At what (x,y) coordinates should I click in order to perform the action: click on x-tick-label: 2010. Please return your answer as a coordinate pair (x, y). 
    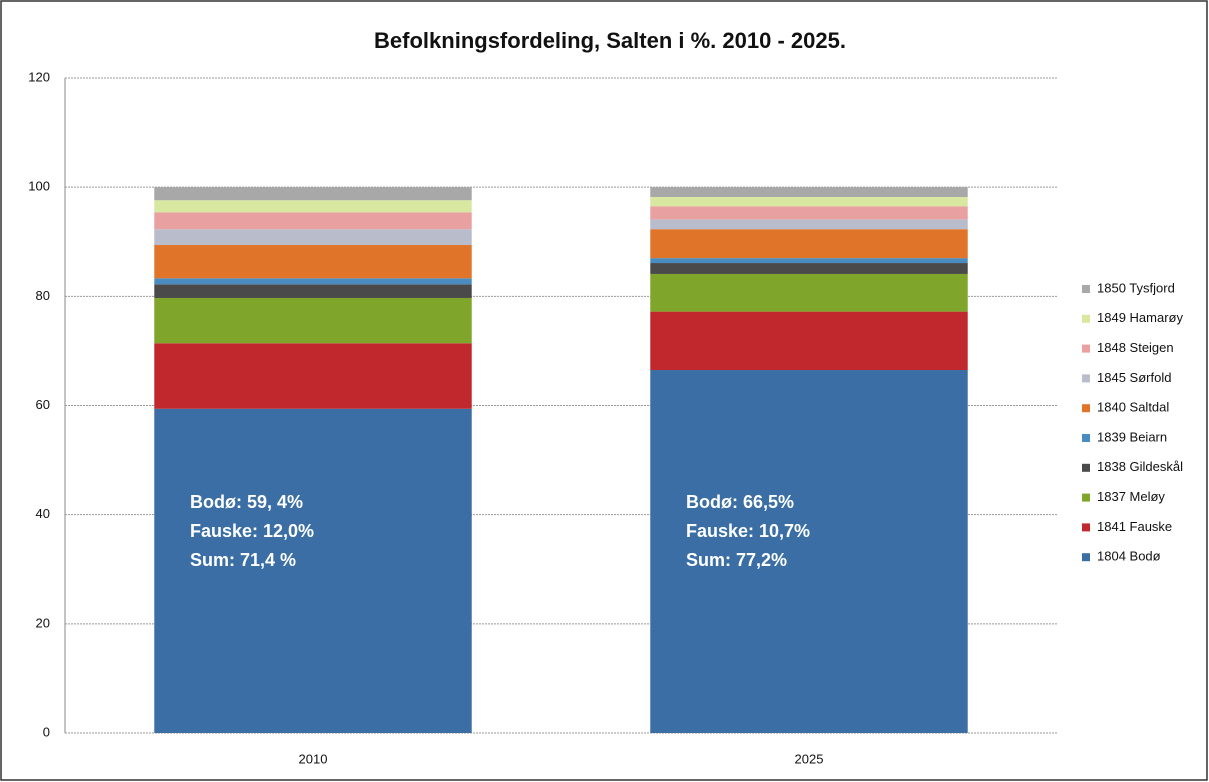
    Looking at the image, I should click on (313, 758).